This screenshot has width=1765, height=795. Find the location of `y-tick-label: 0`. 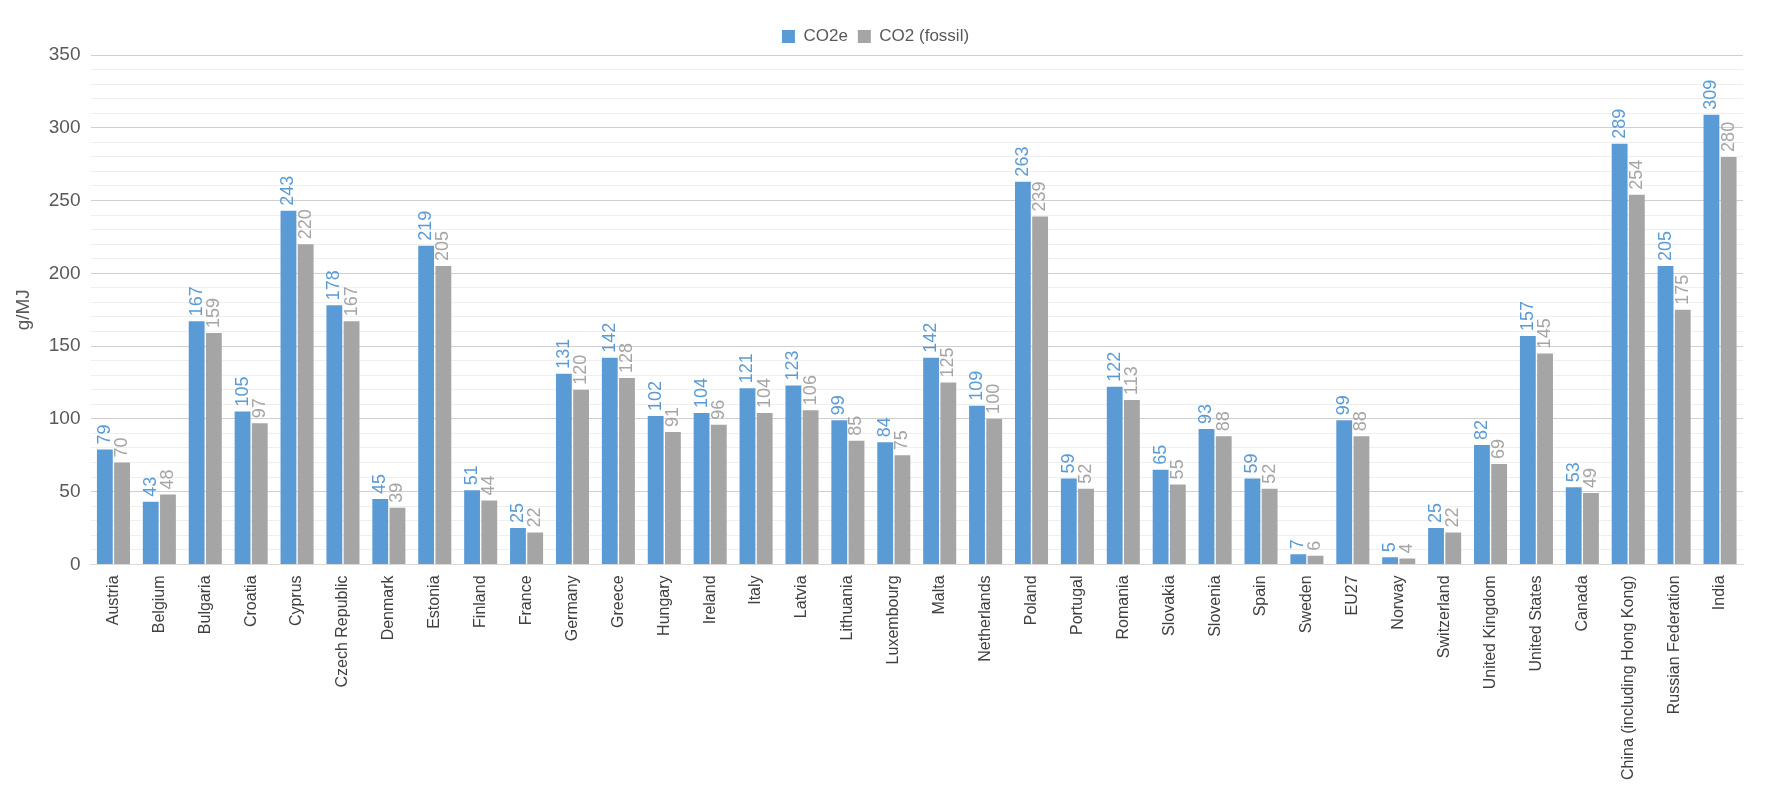

y-tick-label: 0 is located at coordinates (75, 563).